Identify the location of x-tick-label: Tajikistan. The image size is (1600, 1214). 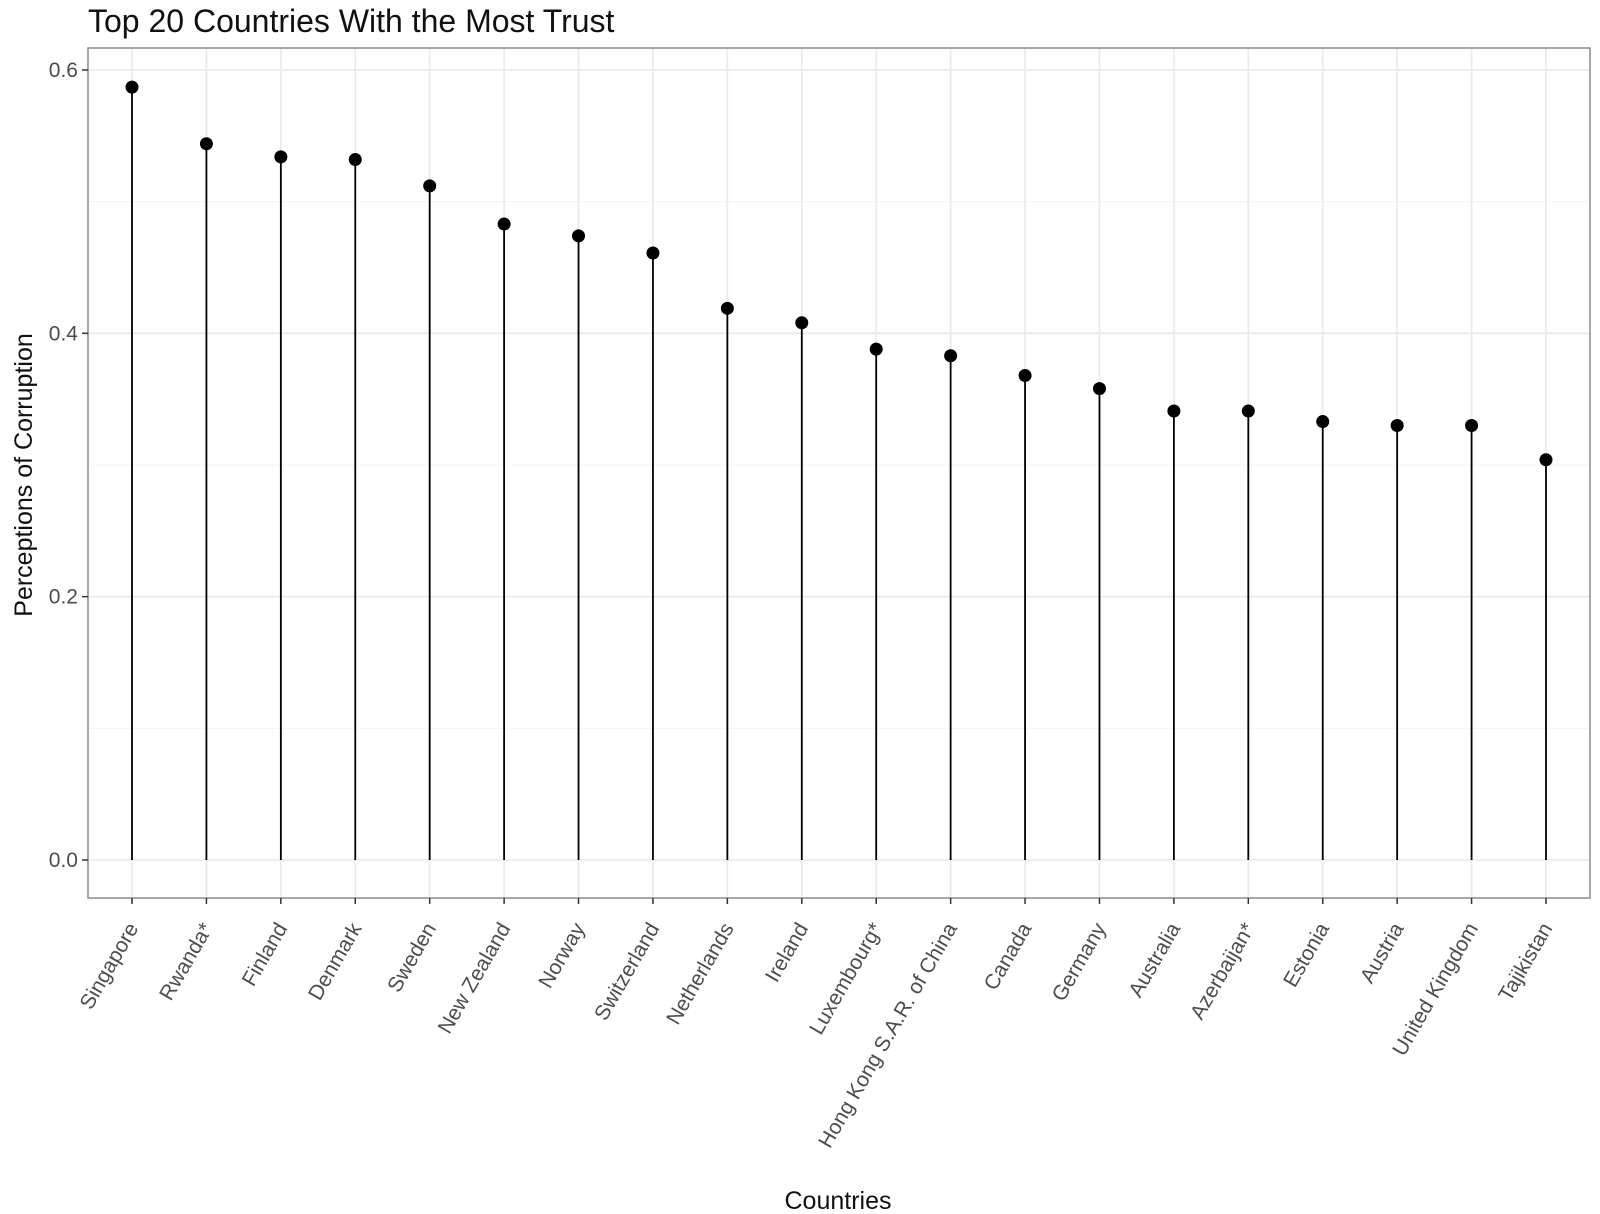
(1525, 962).